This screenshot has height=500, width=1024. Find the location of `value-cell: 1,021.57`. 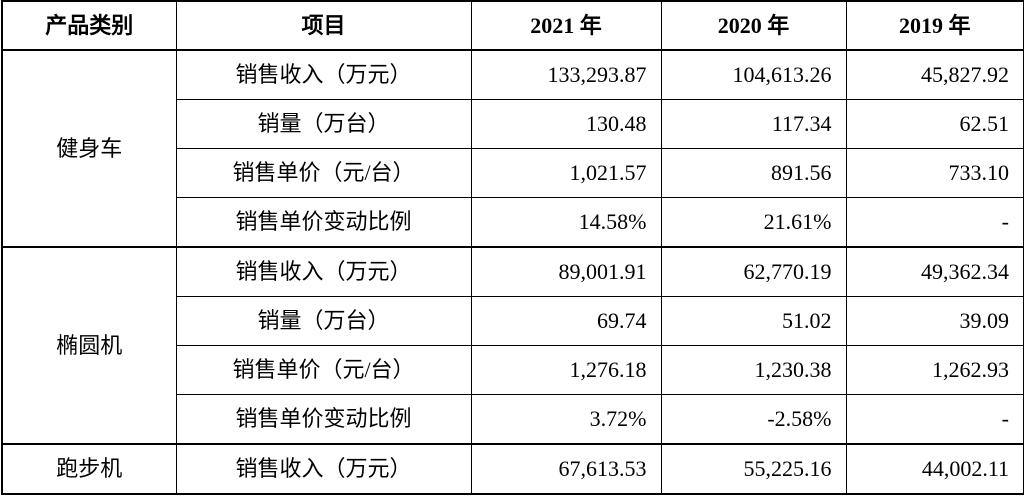

value-cell: 1,021.57 is located at coordinates (566, 173).